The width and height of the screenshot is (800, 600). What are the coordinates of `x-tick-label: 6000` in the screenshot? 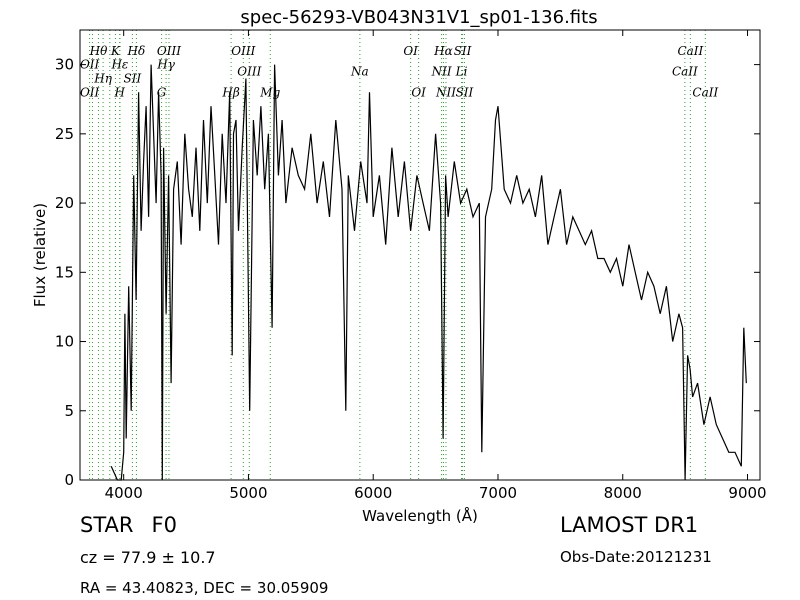 It's located at (373, 493).